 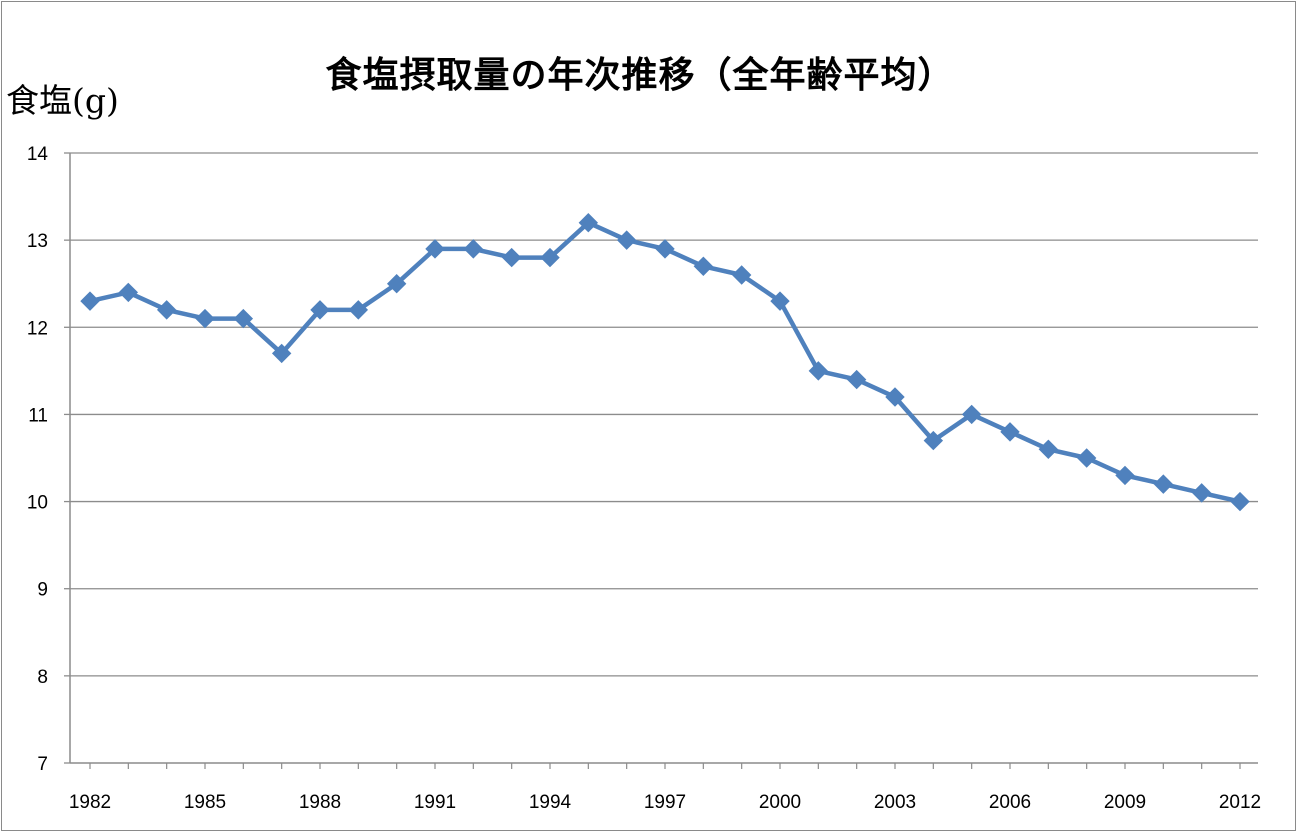 What do you see at coordinates (665, 249) in the screenshot?
I see `data-point-1997` at bounding box center [665, 249].